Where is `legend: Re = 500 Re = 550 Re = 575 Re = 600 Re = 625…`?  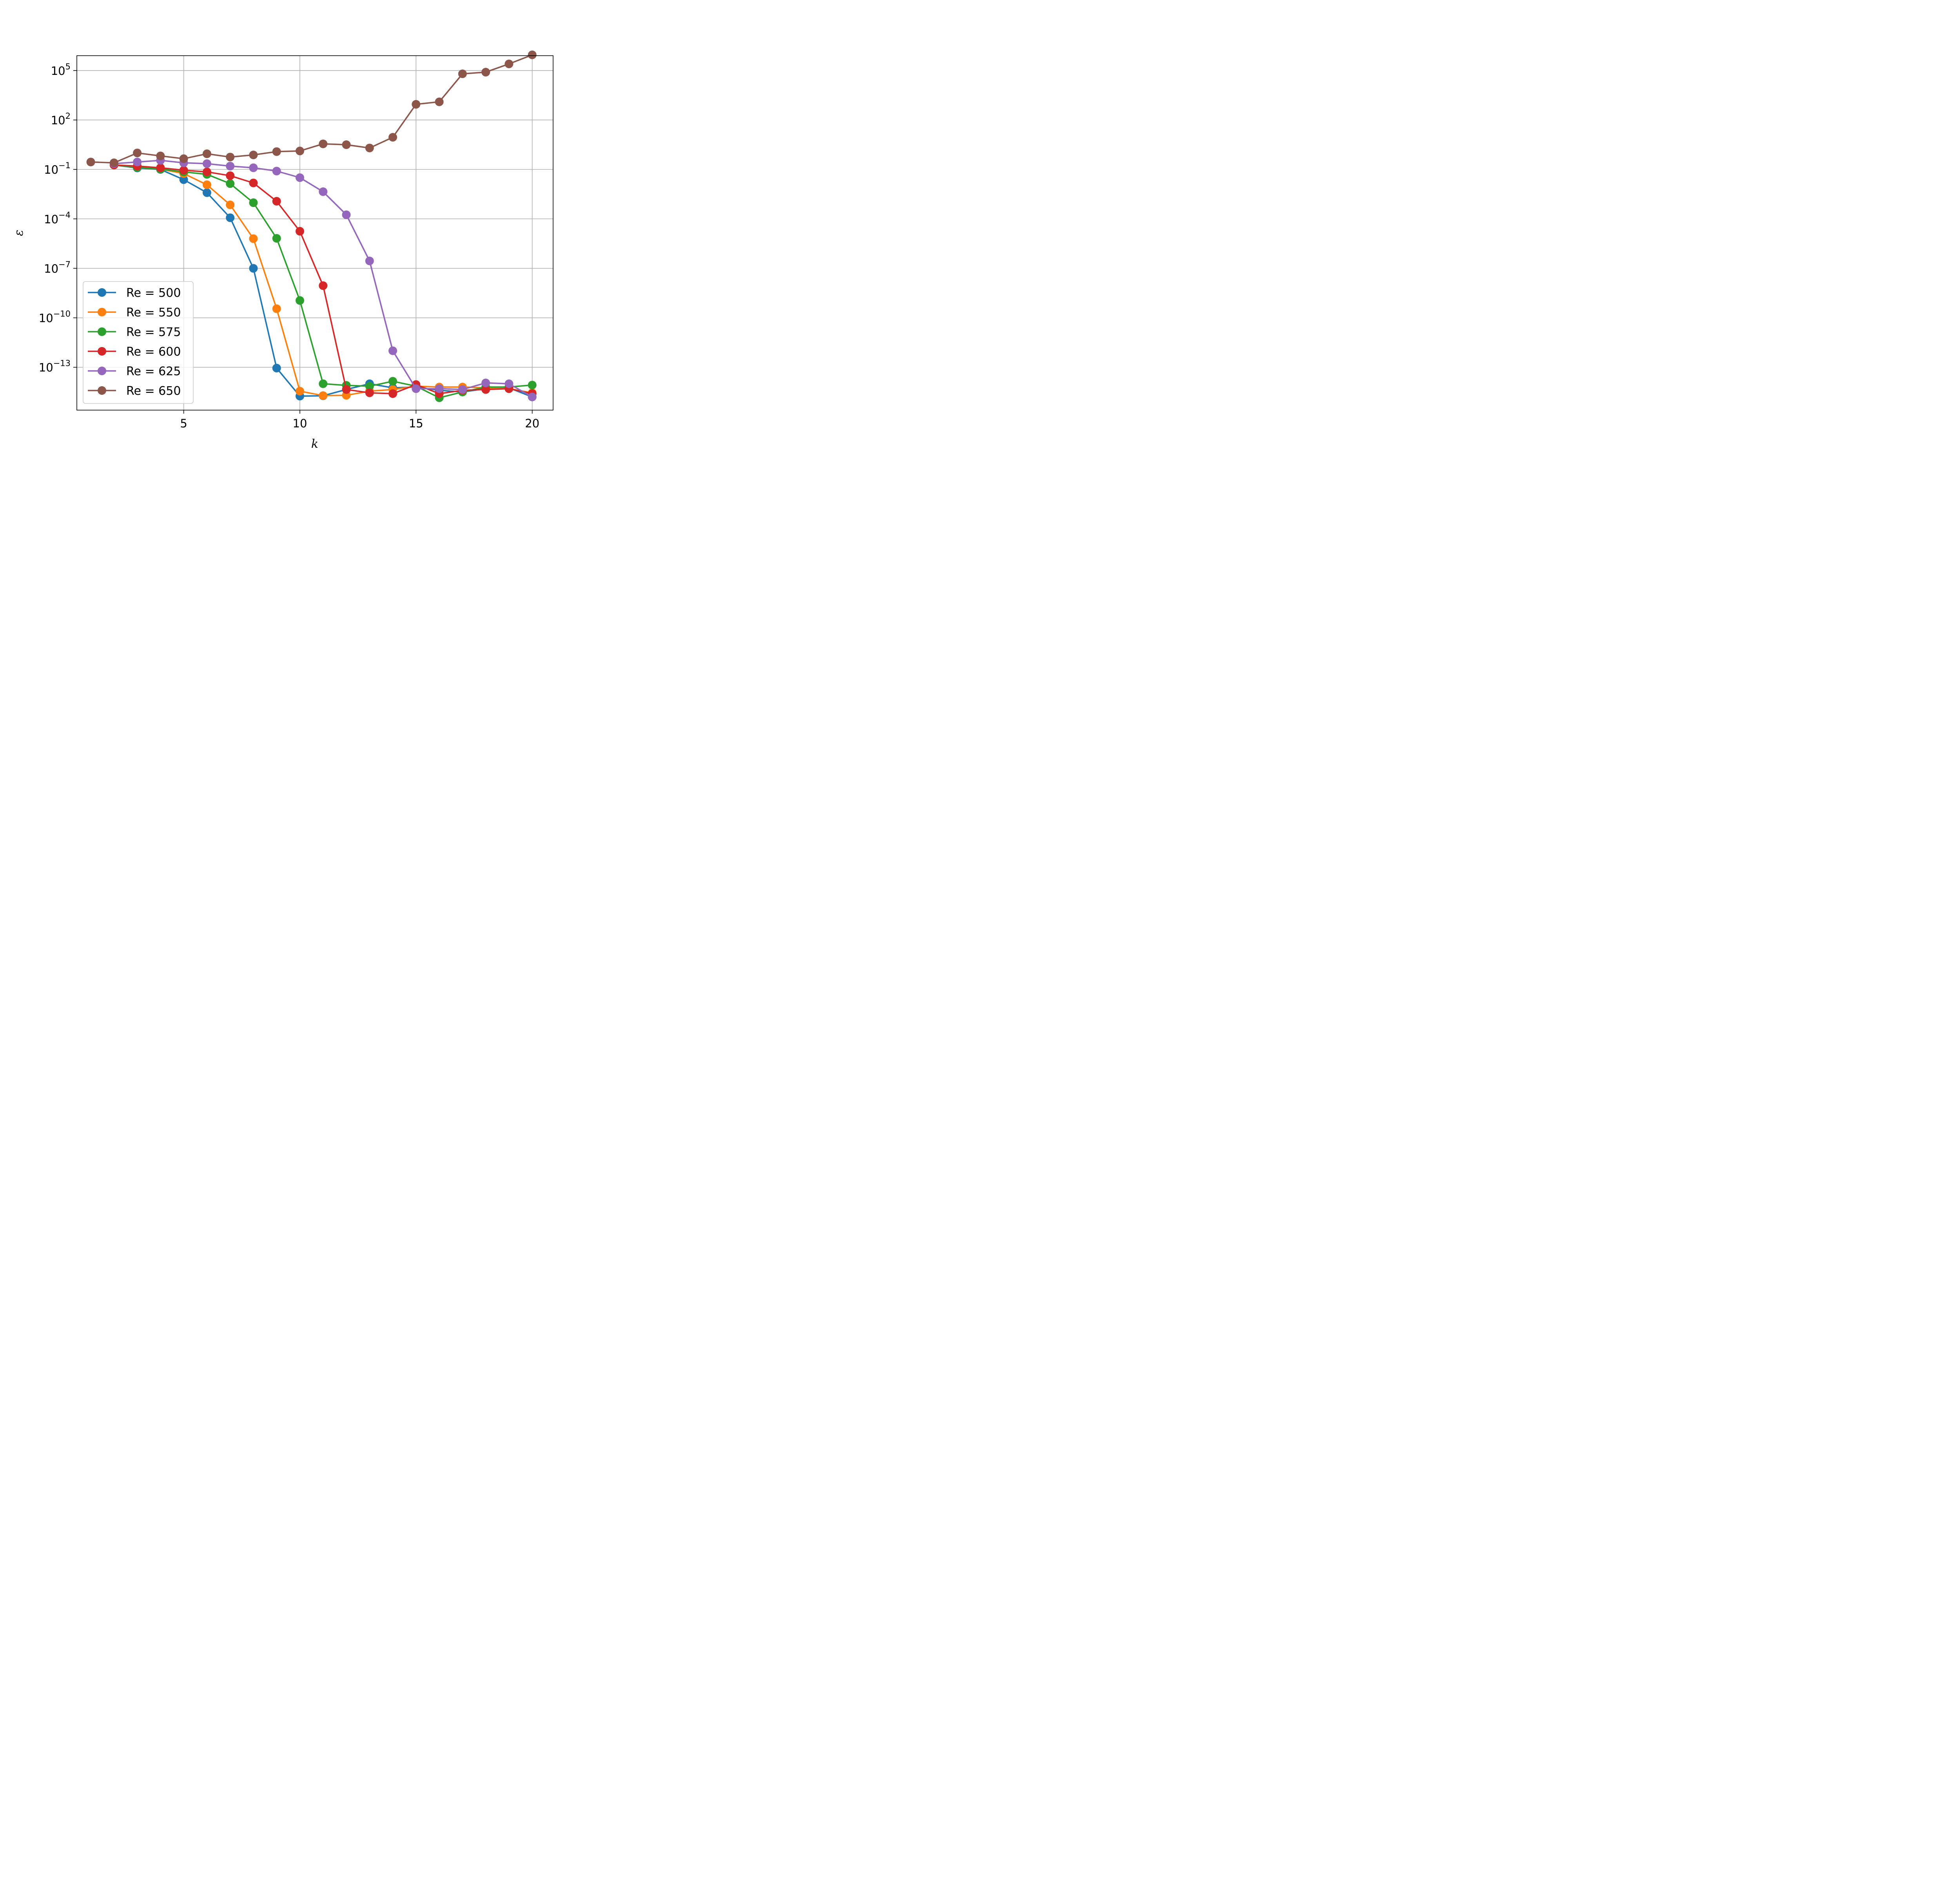 legend: Re = 500 Re = 550 Re = 575 Re = 600 Re = 625… is located at coordinates (138, 342).